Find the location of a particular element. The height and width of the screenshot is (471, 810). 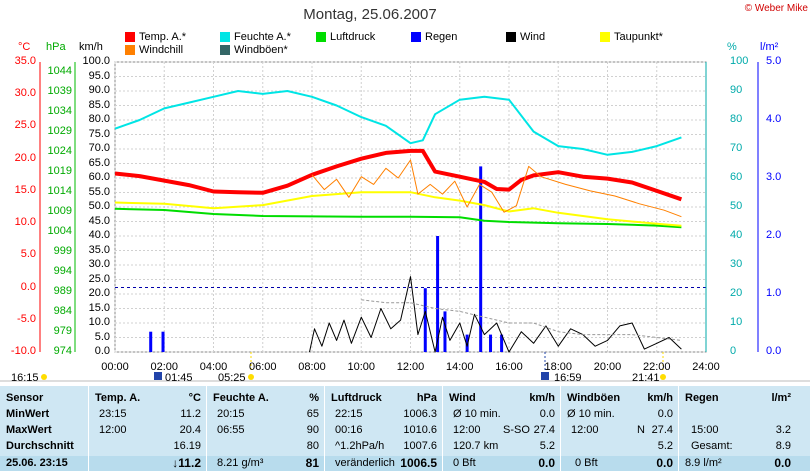

regen-day-total: 8.9 l/m² is located at coordinates (703, 463).